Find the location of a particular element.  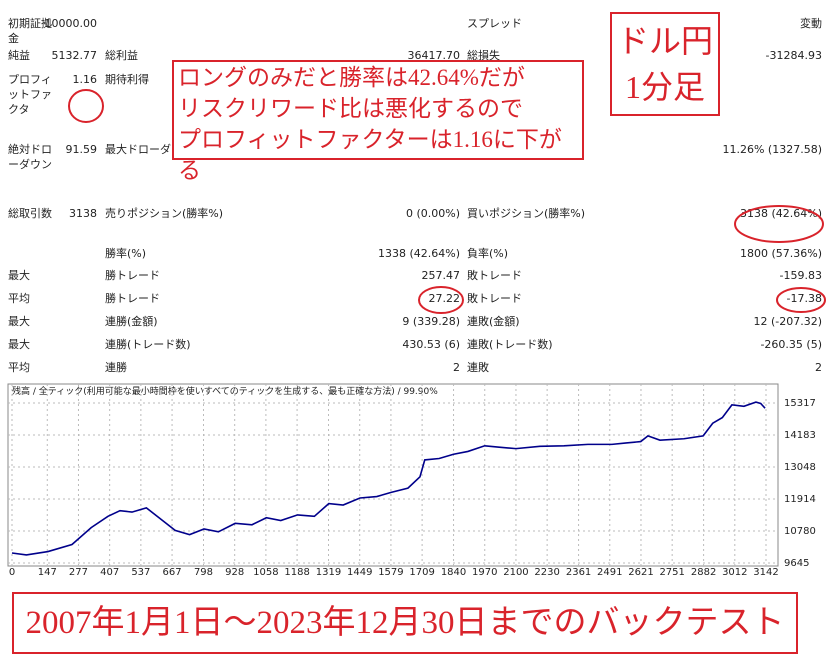

field-value: -159.83 is located at coordinates (800, 275).